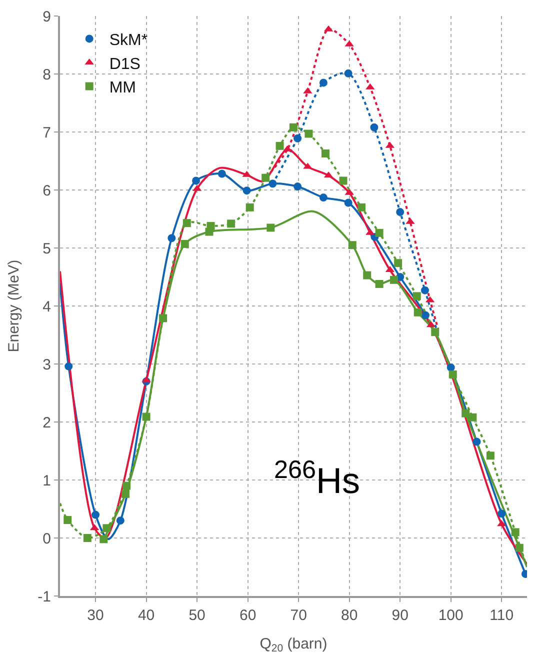  Describe the element at coordinates (294, 645) in the screenshot. I see `x-axis-title: Q$_{20}$ (barn)` at that location.